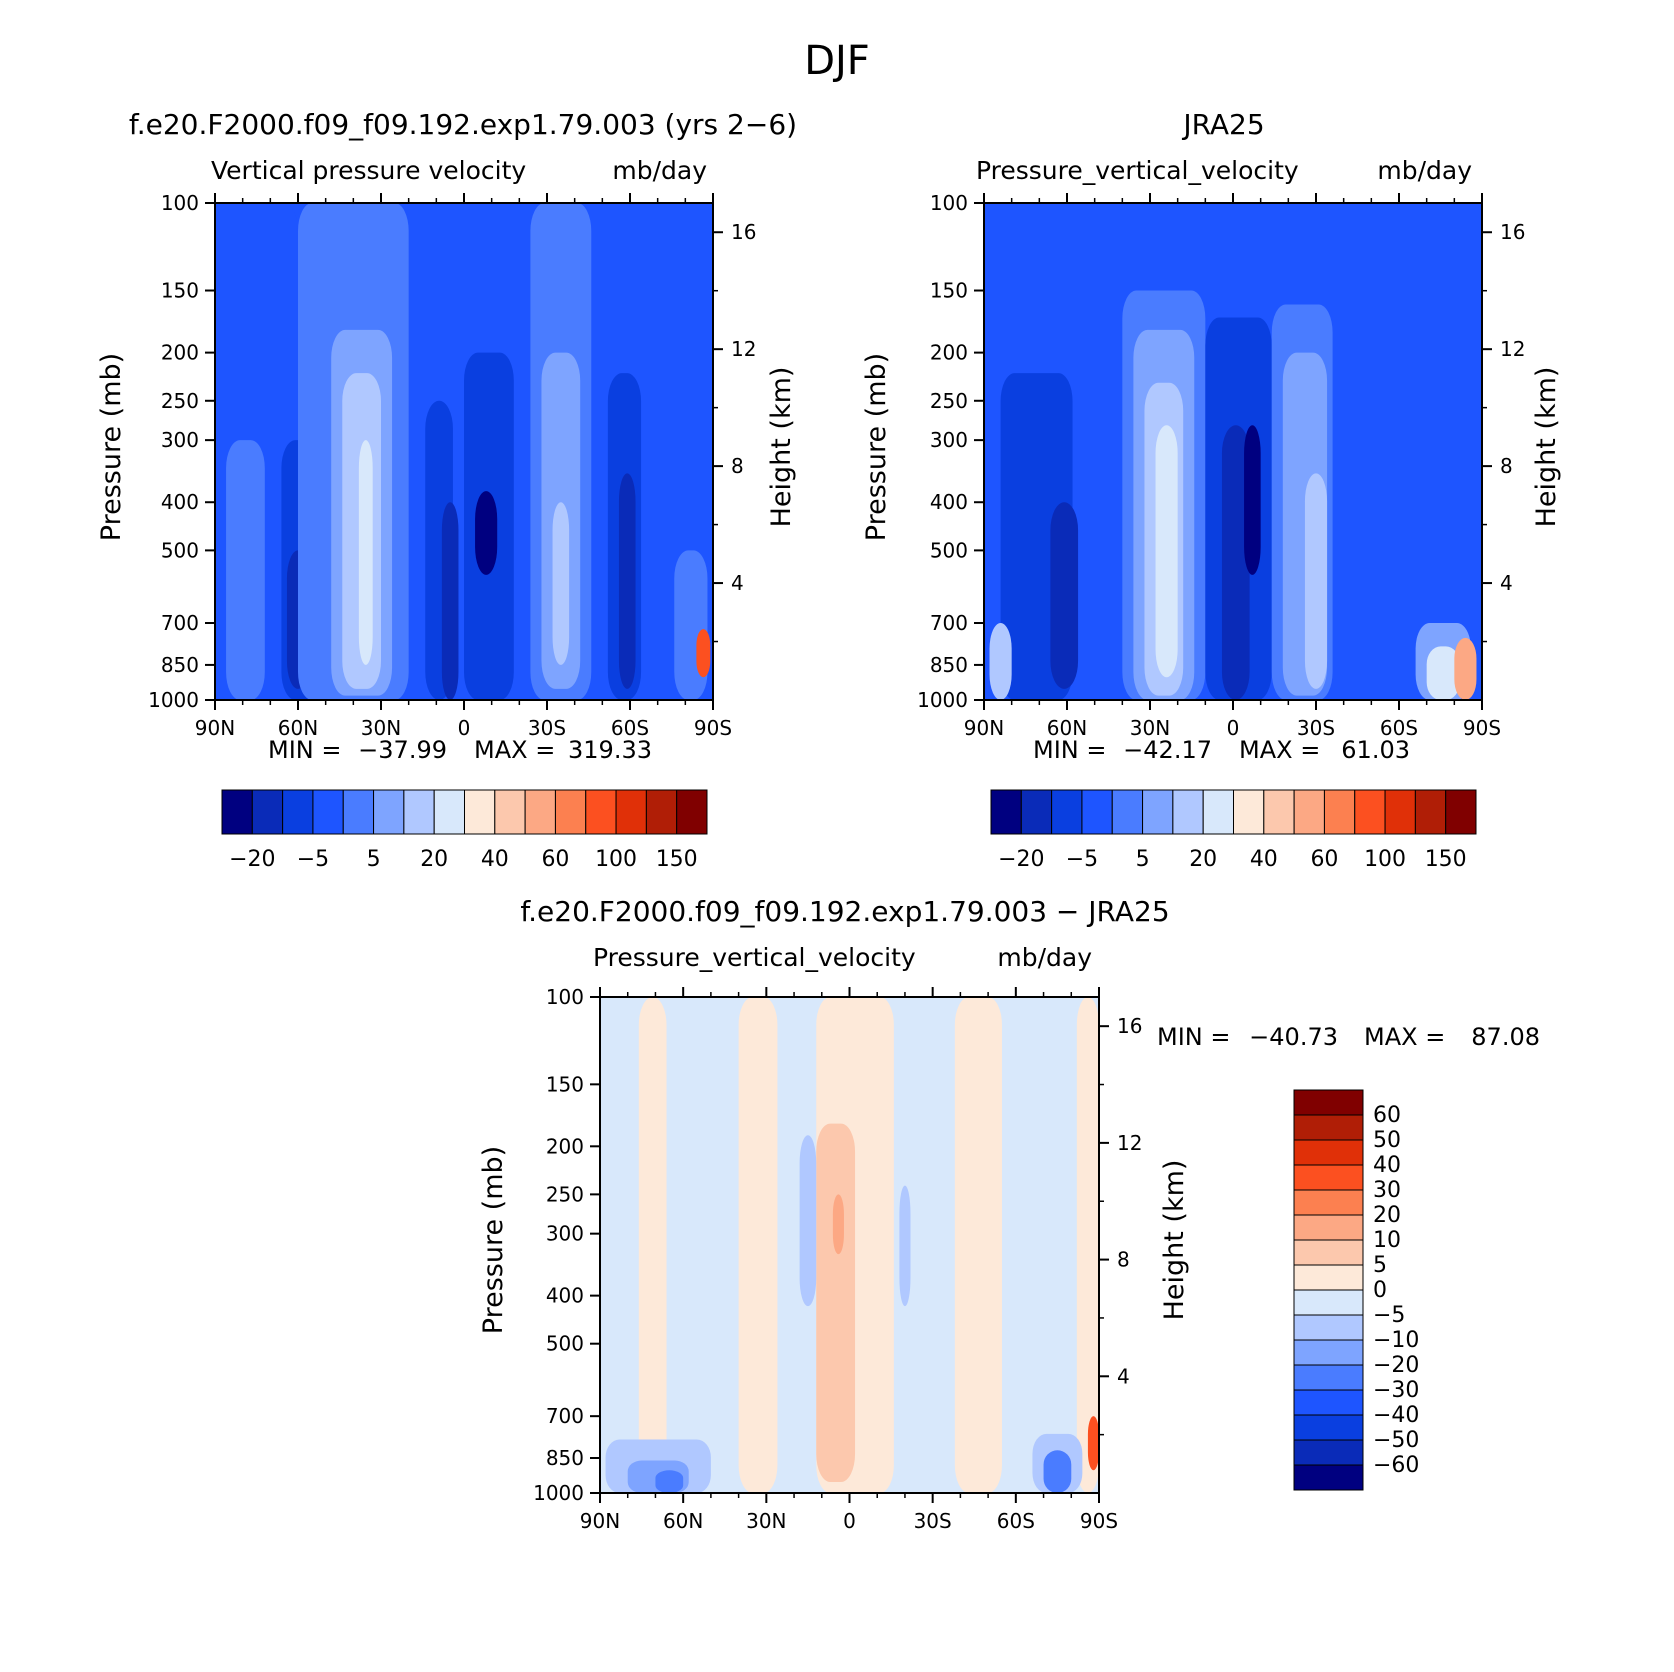 Image resolution: width=1674 pixels, height=1672 pixels. I want to click on colorbar-label-4: 40, so click(495, 859).